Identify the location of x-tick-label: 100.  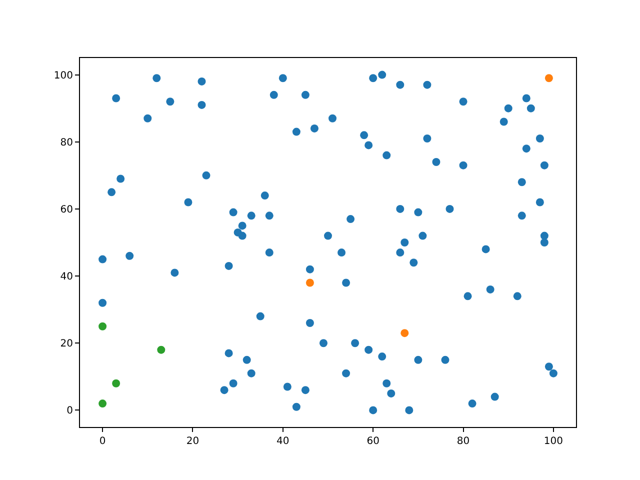
(553, 441).